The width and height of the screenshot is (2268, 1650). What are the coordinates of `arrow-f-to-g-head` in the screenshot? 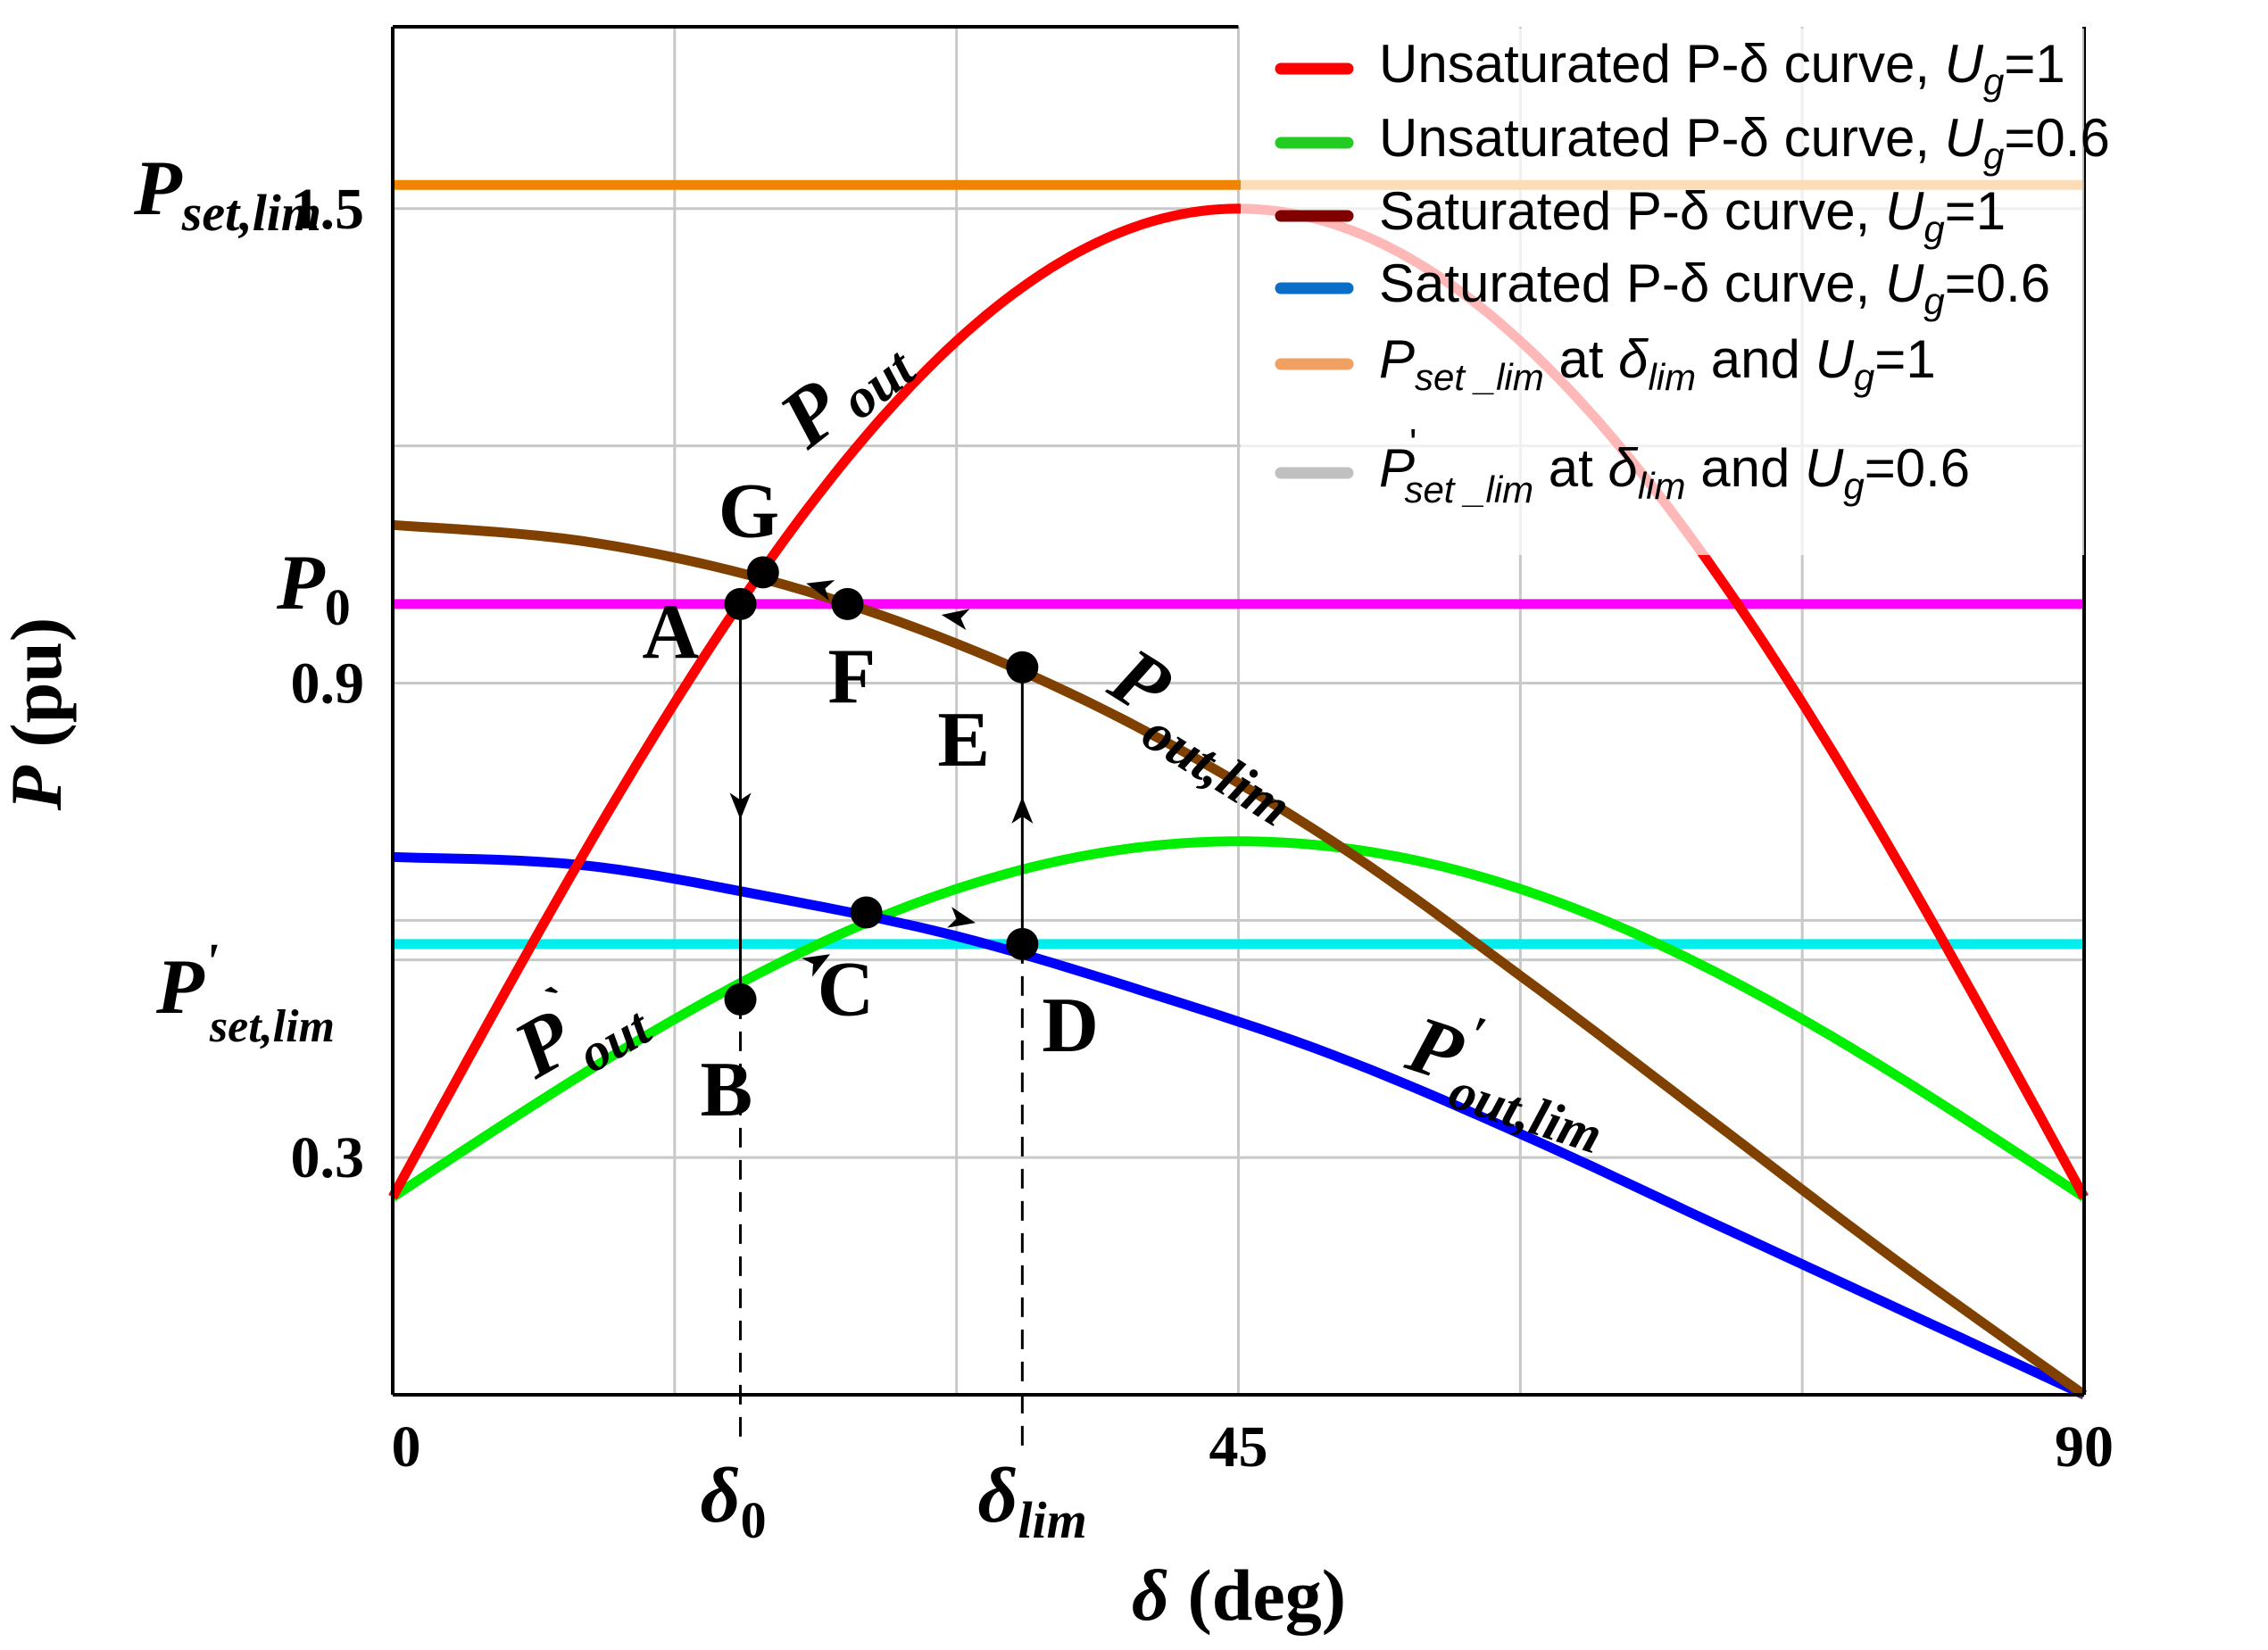 It's located at (820, 590).